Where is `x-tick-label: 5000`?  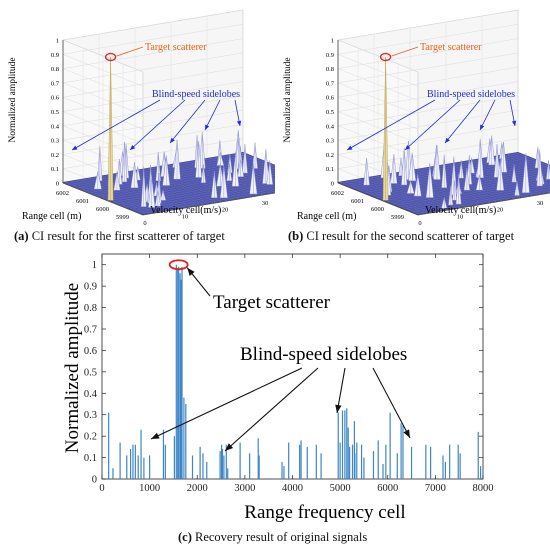
x-tick-label: 5000 is located at coordinates (340, 488).